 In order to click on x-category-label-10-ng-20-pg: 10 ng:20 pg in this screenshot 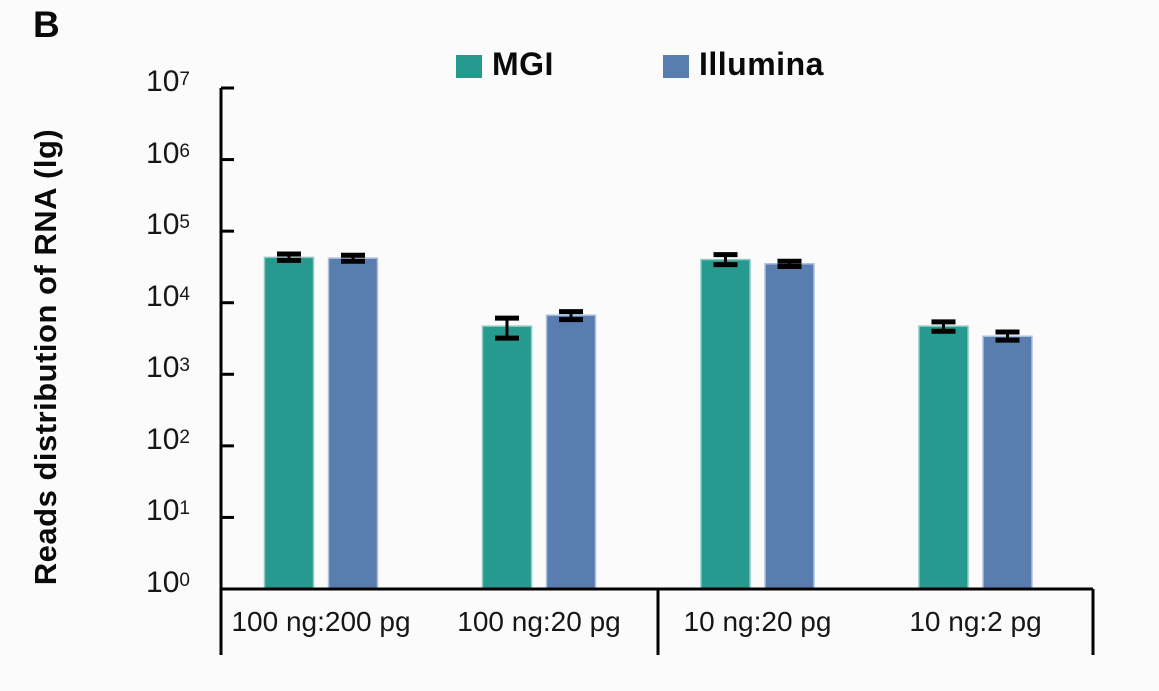, I will do `click(757, 621)`.